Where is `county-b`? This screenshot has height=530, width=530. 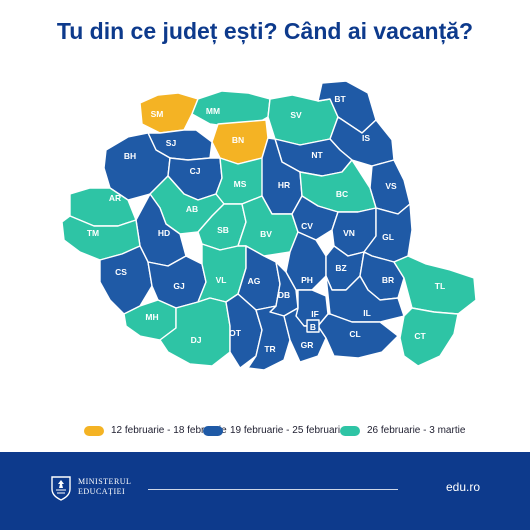 county-b is located at coordinates (313, 326).